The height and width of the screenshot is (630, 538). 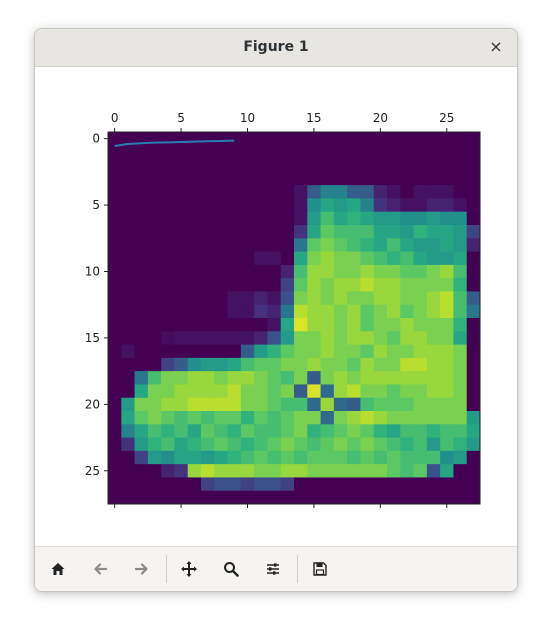 What do you see at coordinates (58, 569) in the screenshot?
I see `home-button` at bounding box center [58, 569].